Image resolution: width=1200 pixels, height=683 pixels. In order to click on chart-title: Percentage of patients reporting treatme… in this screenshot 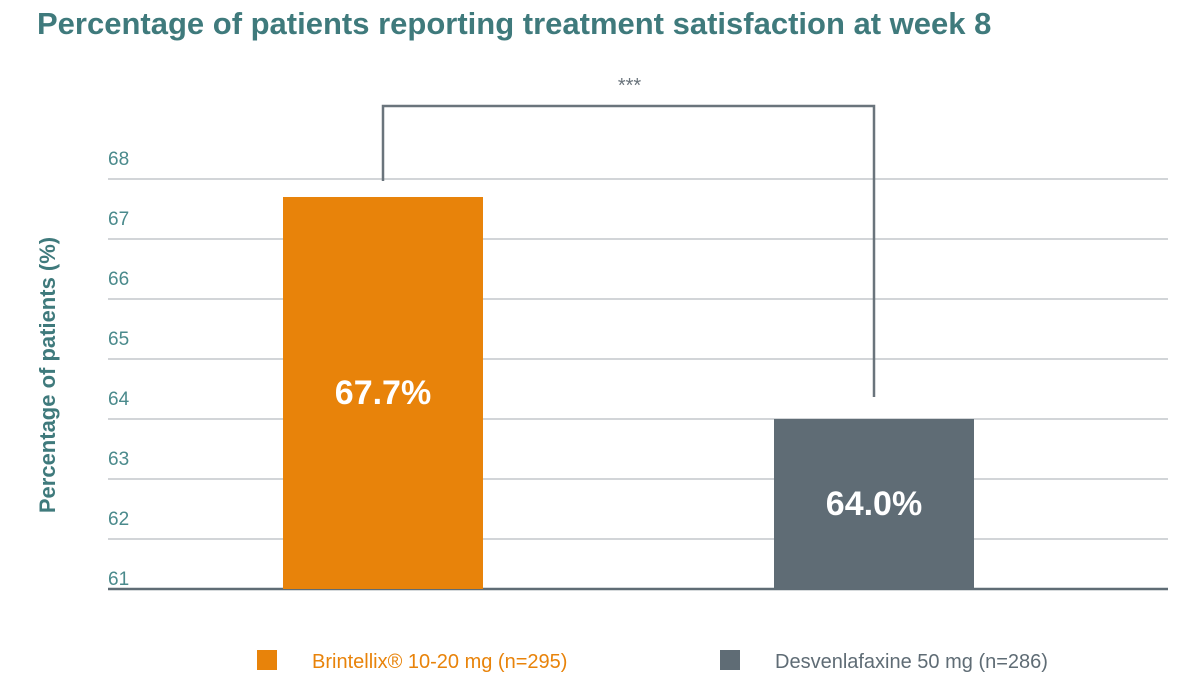, I will do `click(514, 23)`.